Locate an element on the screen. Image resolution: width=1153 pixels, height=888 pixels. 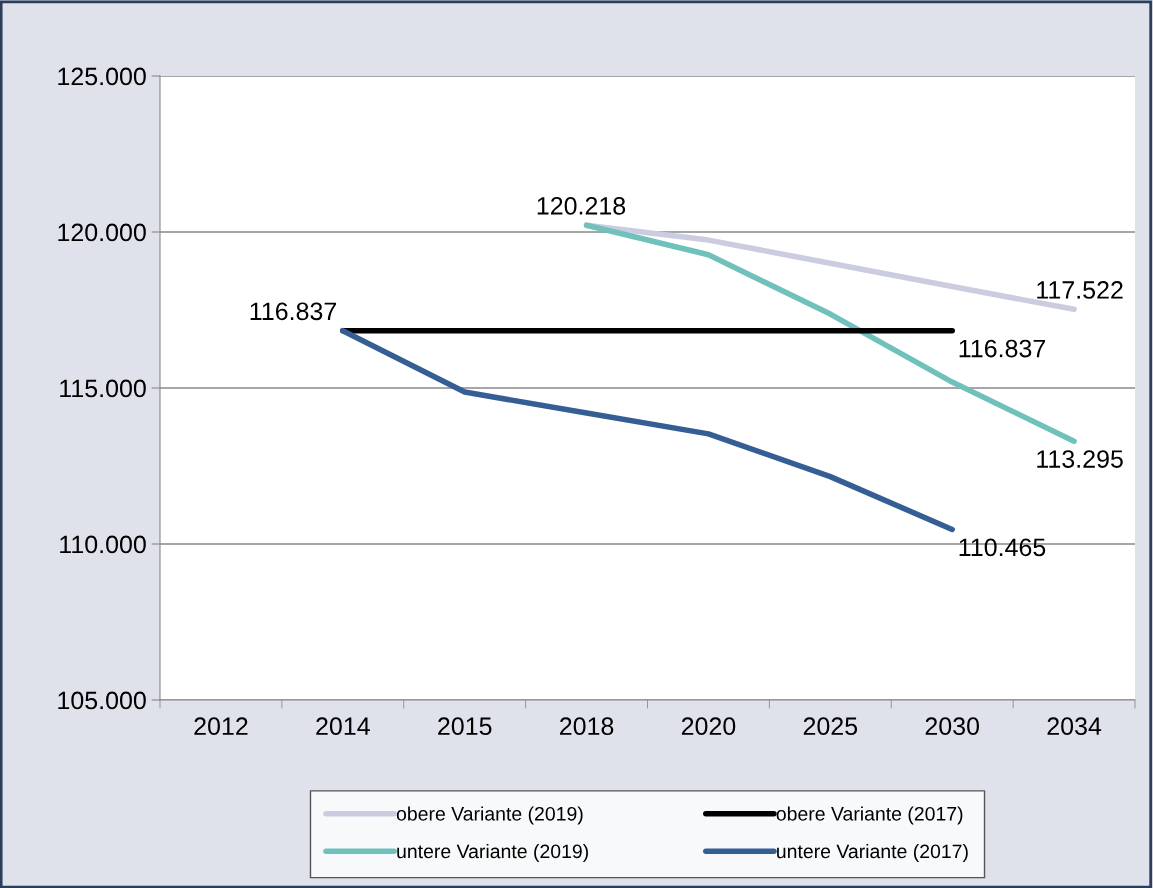
x-tick-label: 2012 is located at coordinates (221, 726).